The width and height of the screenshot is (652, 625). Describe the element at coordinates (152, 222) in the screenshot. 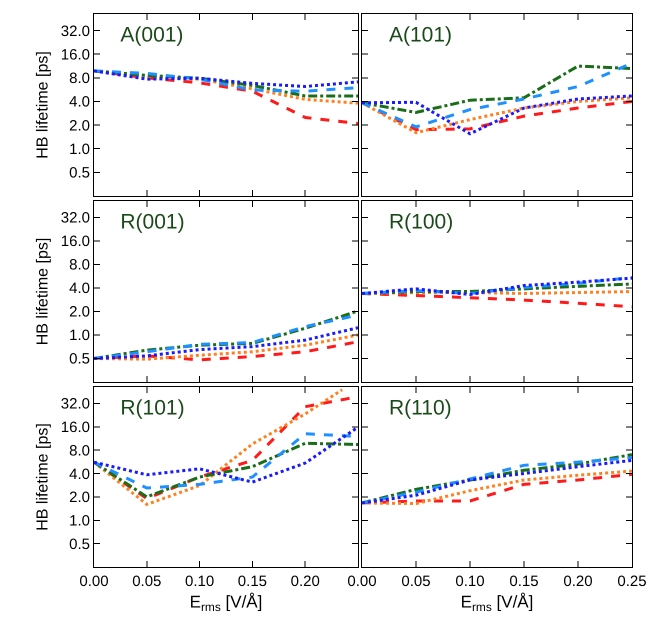

I see `chart-title: R(001)` at that location.